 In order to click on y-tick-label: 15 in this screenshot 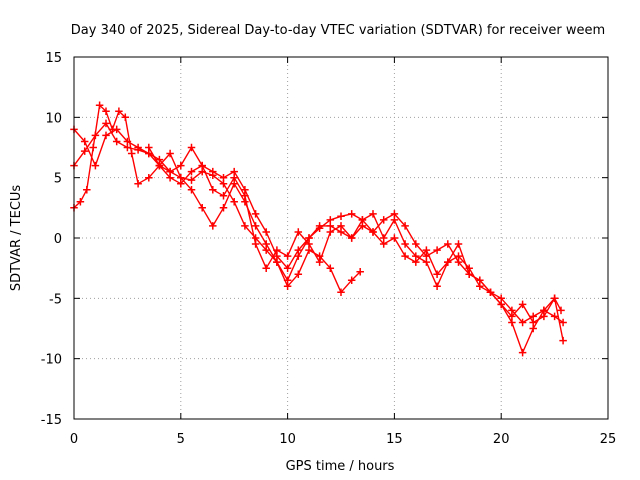, I will do `click(53, 58)`.